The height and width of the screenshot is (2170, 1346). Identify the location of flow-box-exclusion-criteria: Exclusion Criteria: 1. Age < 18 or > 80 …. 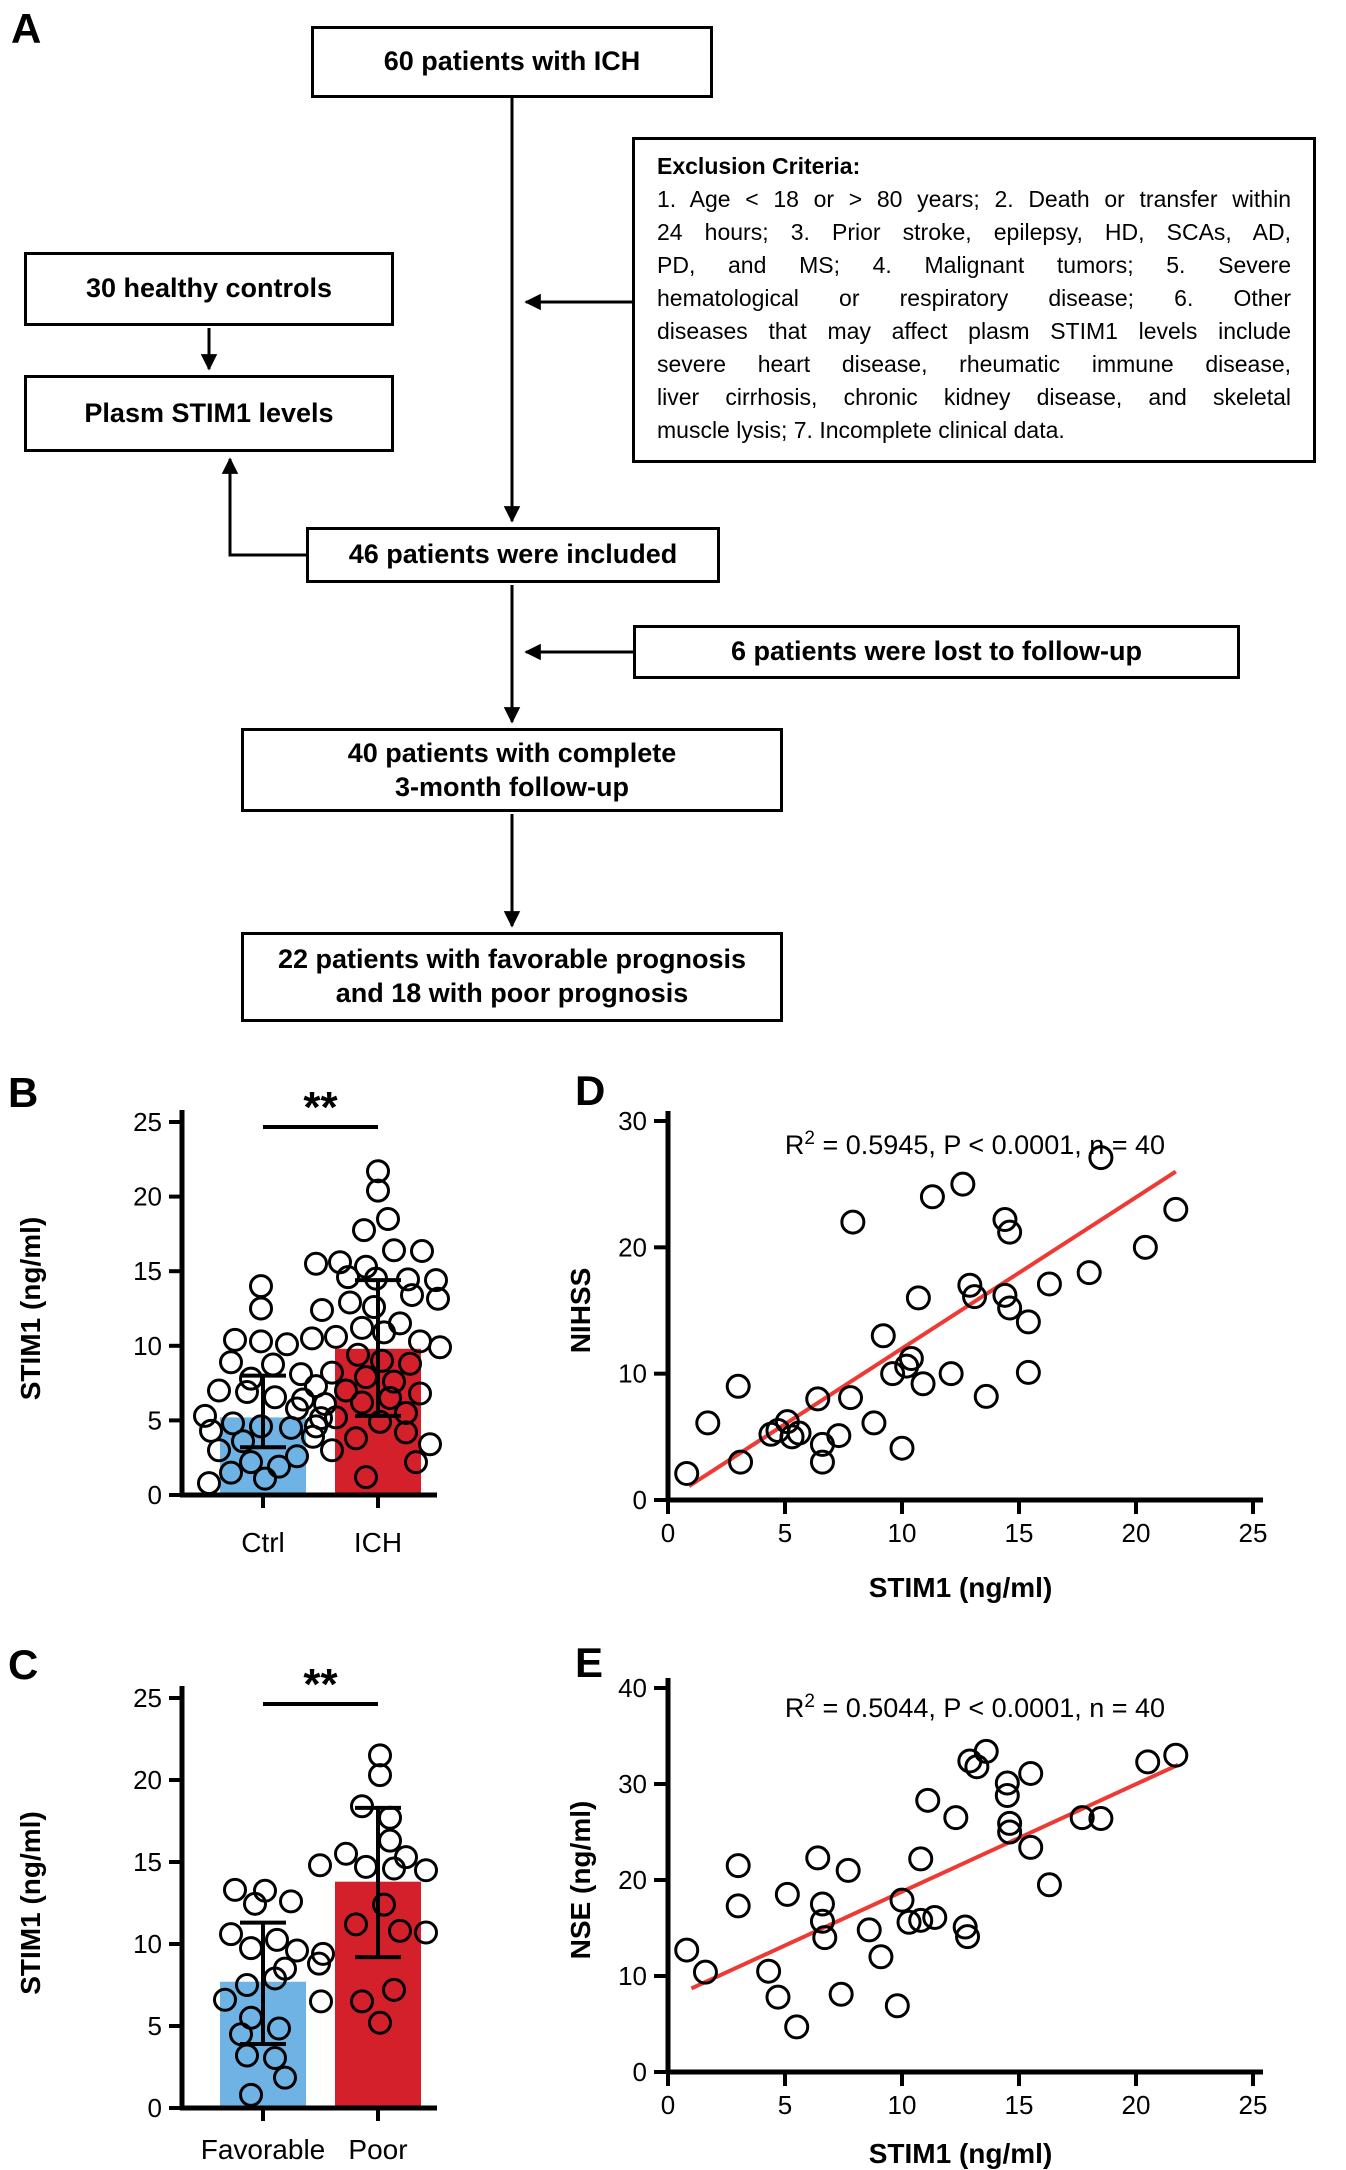
(974, 300).